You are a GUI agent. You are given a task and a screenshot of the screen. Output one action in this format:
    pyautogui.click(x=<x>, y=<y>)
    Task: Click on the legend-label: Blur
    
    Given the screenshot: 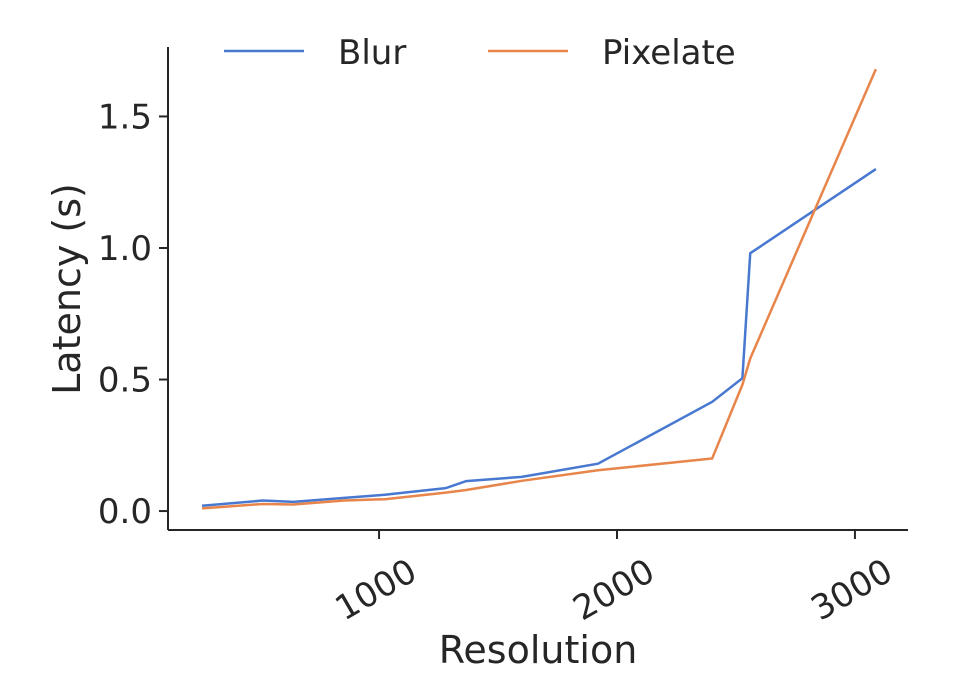 What is the action you would take?
    pyautogui.click(x=372, y=53)
    